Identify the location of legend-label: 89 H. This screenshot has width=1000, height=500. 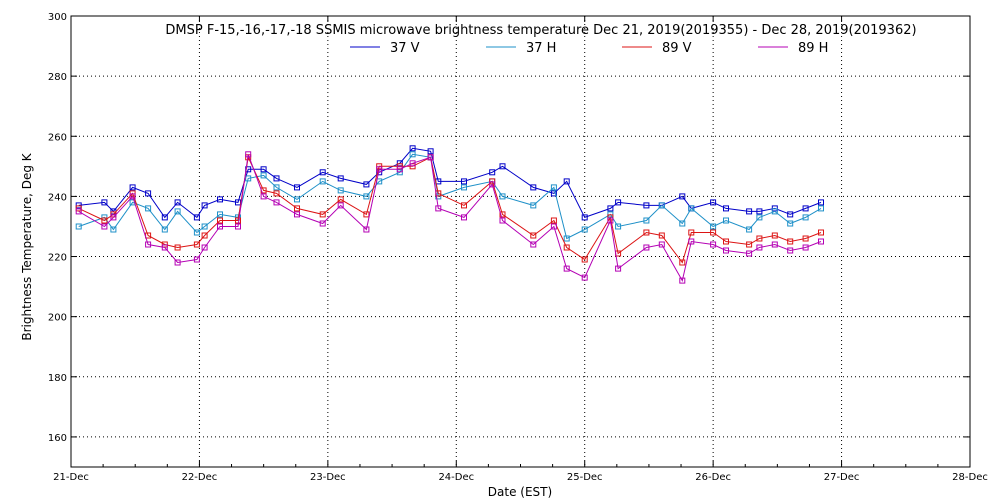
(813, 48).